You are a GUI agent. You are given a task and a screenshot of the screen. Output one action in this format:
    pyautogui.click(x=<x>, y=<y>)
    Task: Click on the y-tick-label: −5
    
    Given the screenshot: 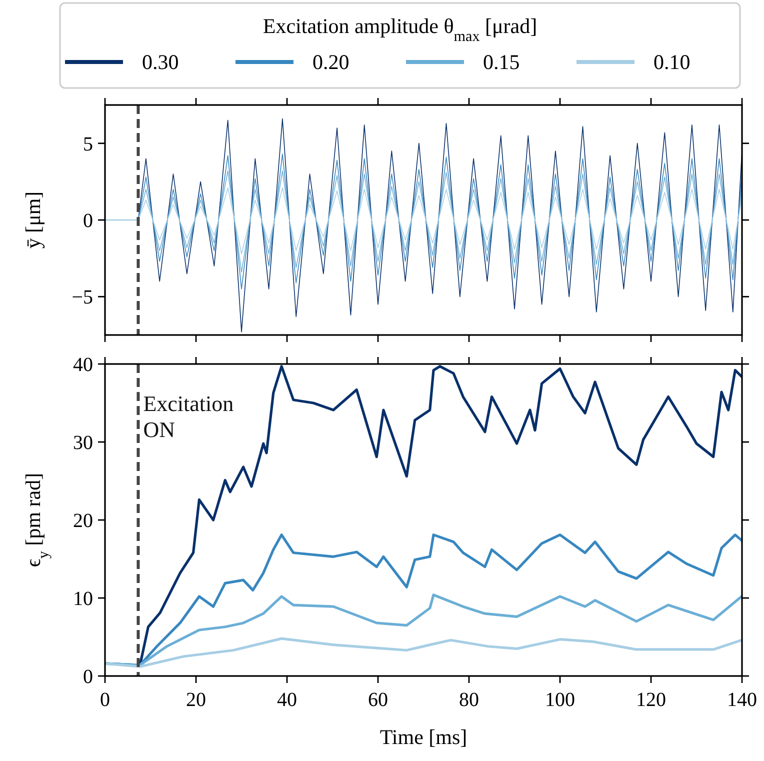 What is the action you would take?
    pyautogui.click(x=82, y=297)
    